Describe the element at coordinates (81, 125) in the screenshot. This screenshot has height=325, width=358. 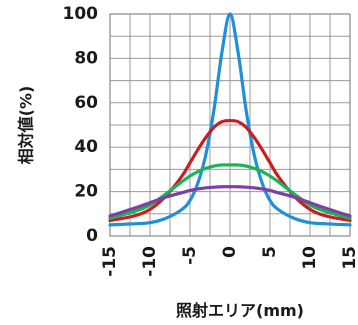
I see `y-tick-labels: 0 20 40 60 80 100` at that location.